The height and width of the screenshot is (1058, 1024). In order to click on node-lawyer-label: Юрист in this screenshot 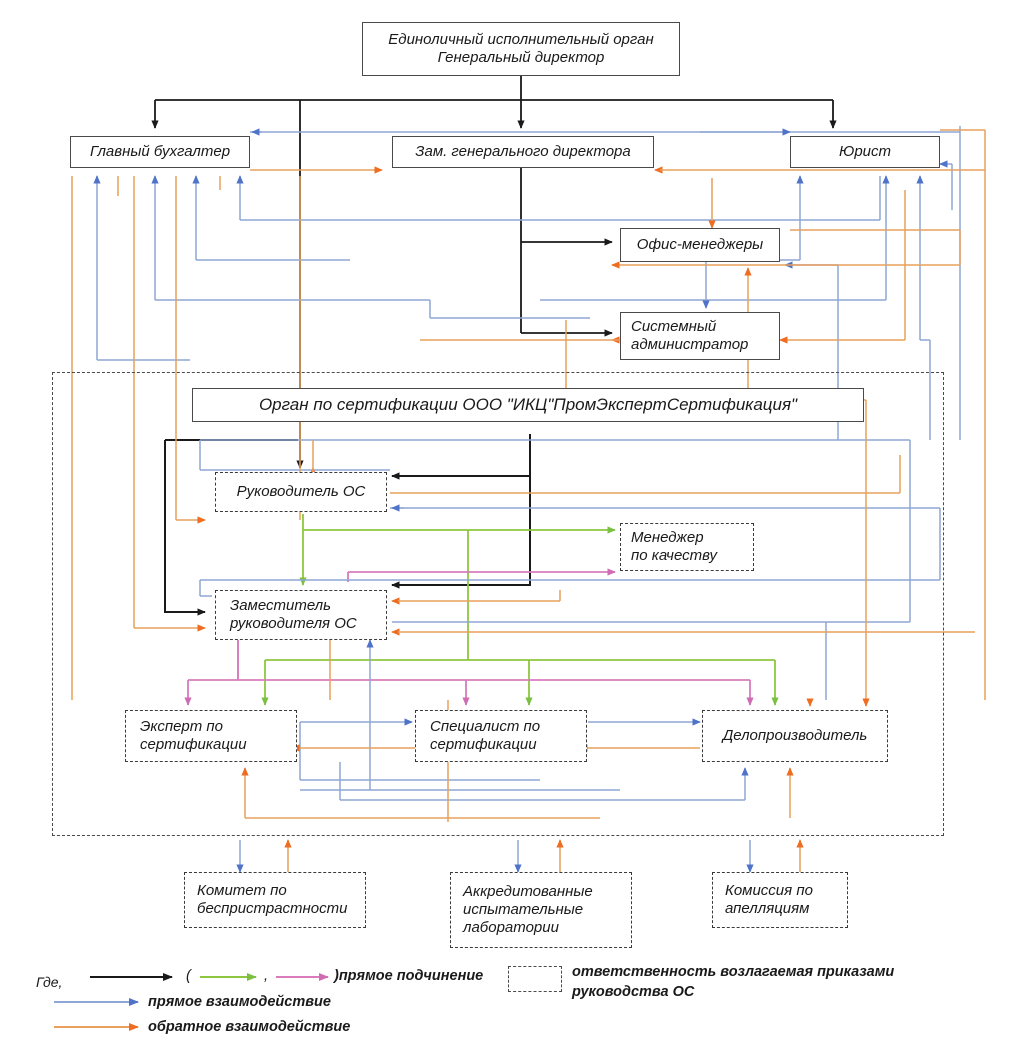, I will do `click(865, 151)`.